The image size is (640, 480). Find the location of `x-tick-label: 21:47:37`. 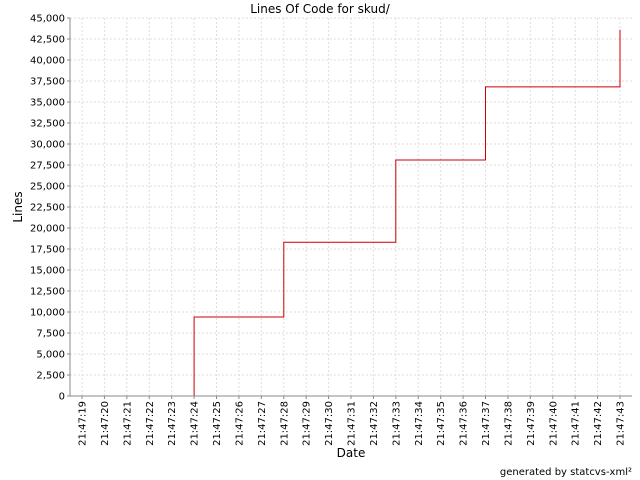

x-tick-label: 21:47:37 is located at coordinates (486, 423).